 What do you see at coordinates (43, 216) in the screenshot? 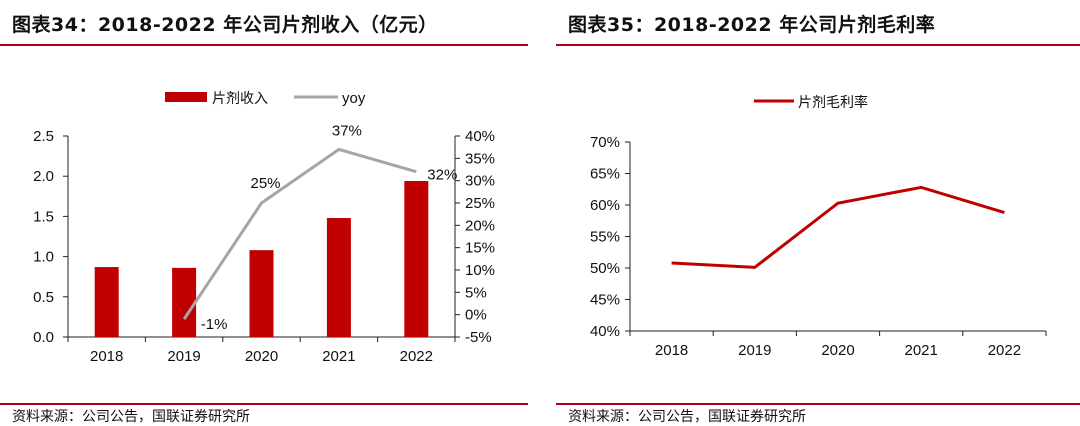
I see `left-y-tick-label: 1.5` at bounding box center [43, 216].